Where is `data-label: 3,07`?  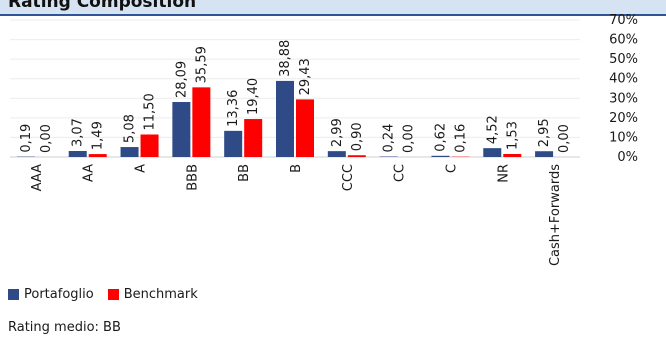 data-label: 3,07 is located at coordinates (78, 132).